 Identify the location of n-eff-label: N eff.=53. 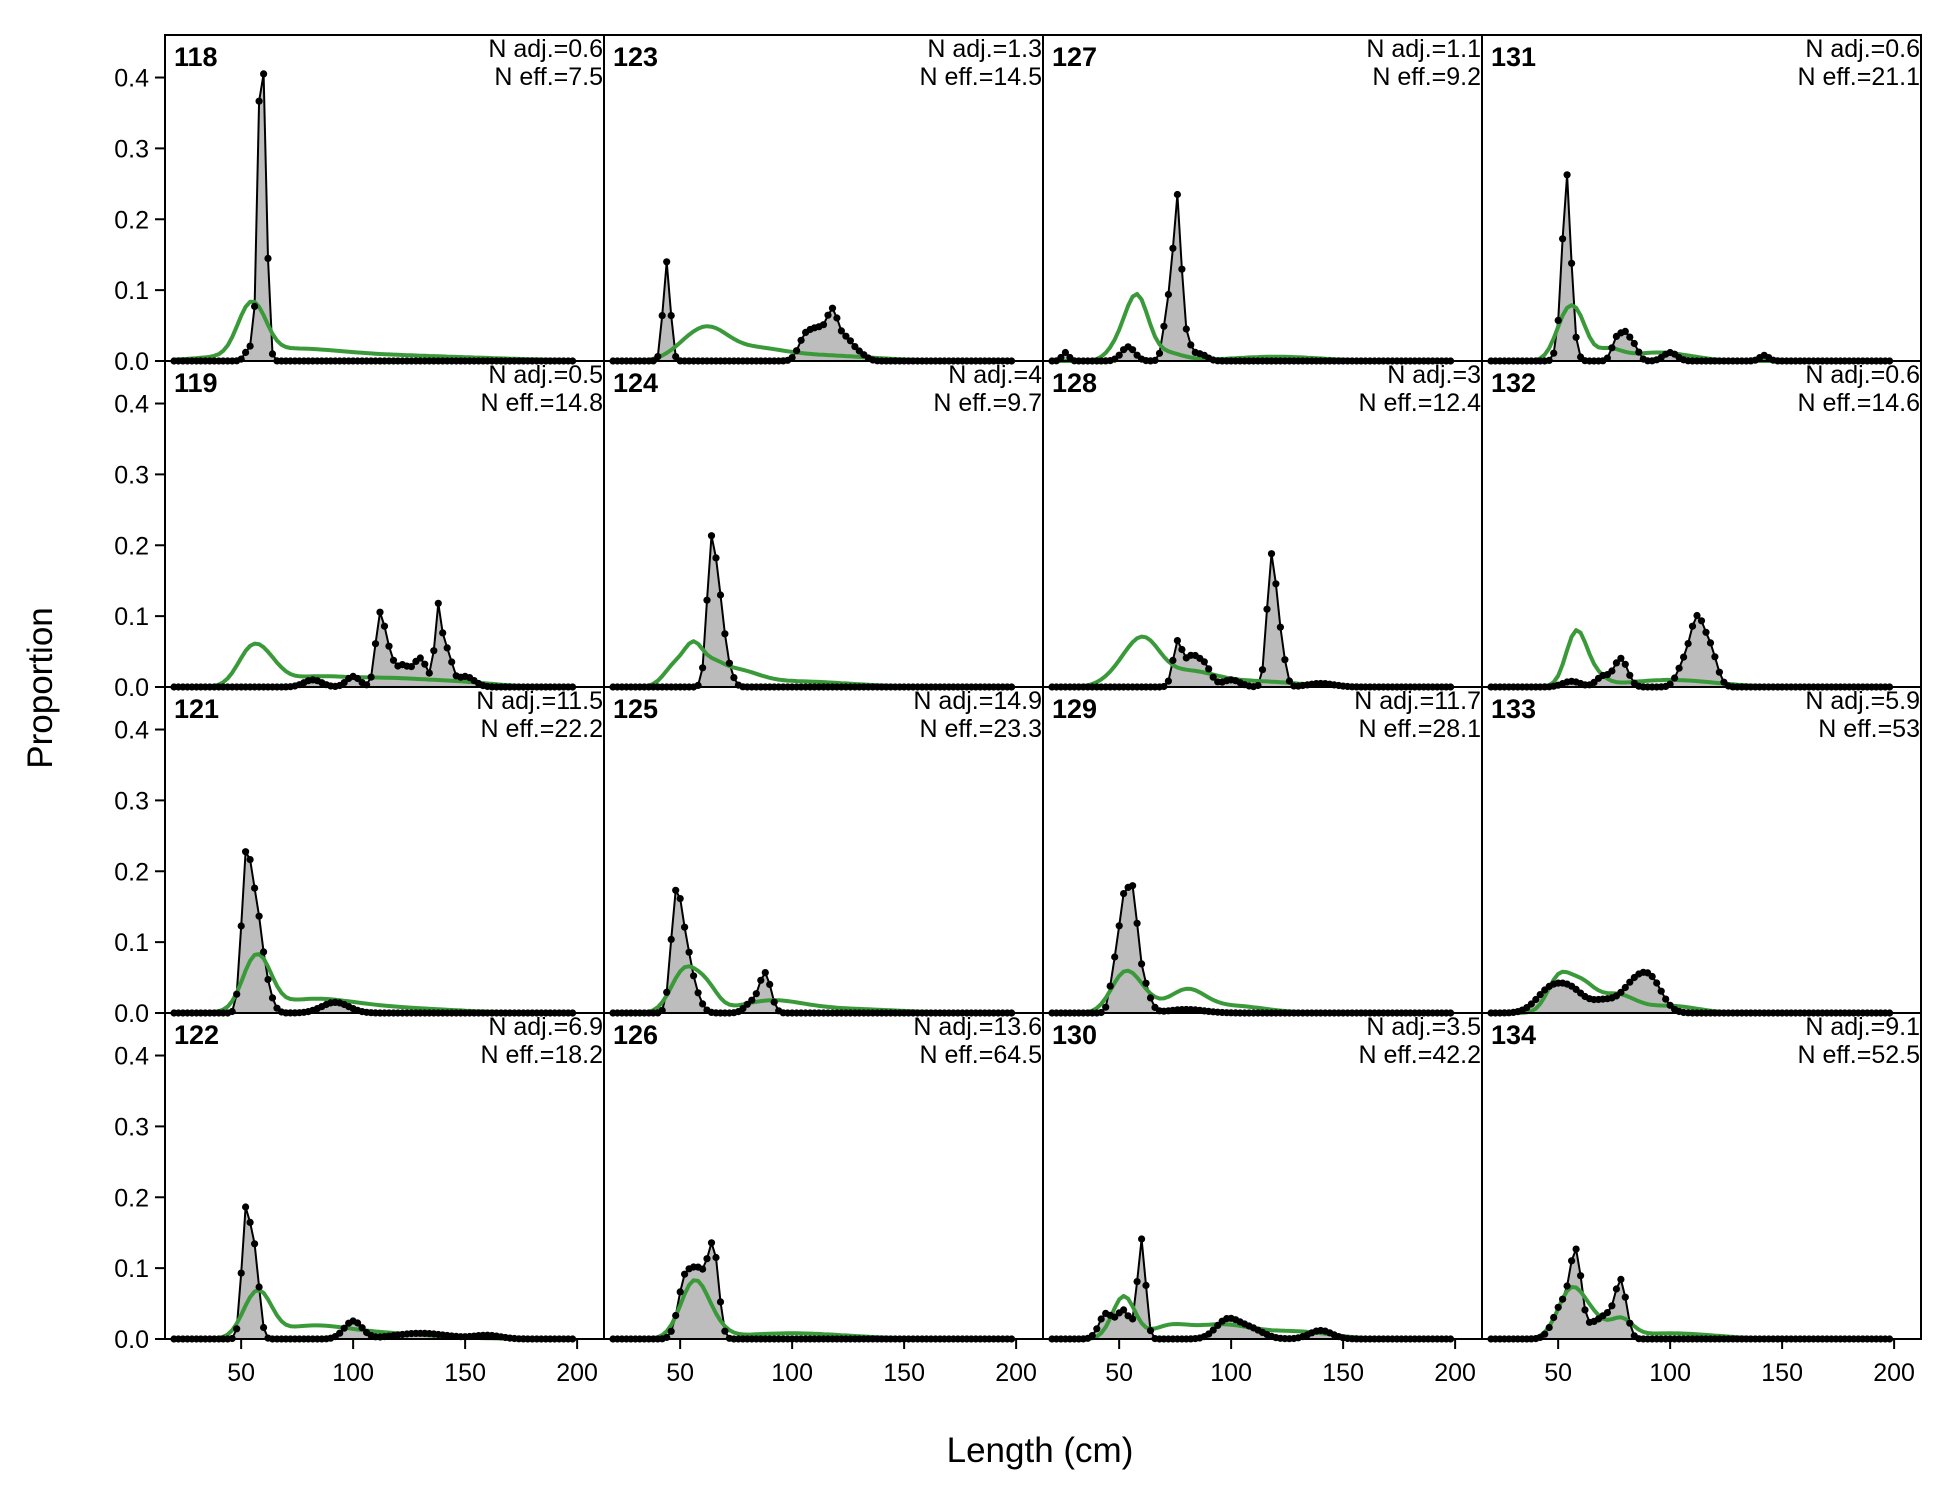
(1869, 729).